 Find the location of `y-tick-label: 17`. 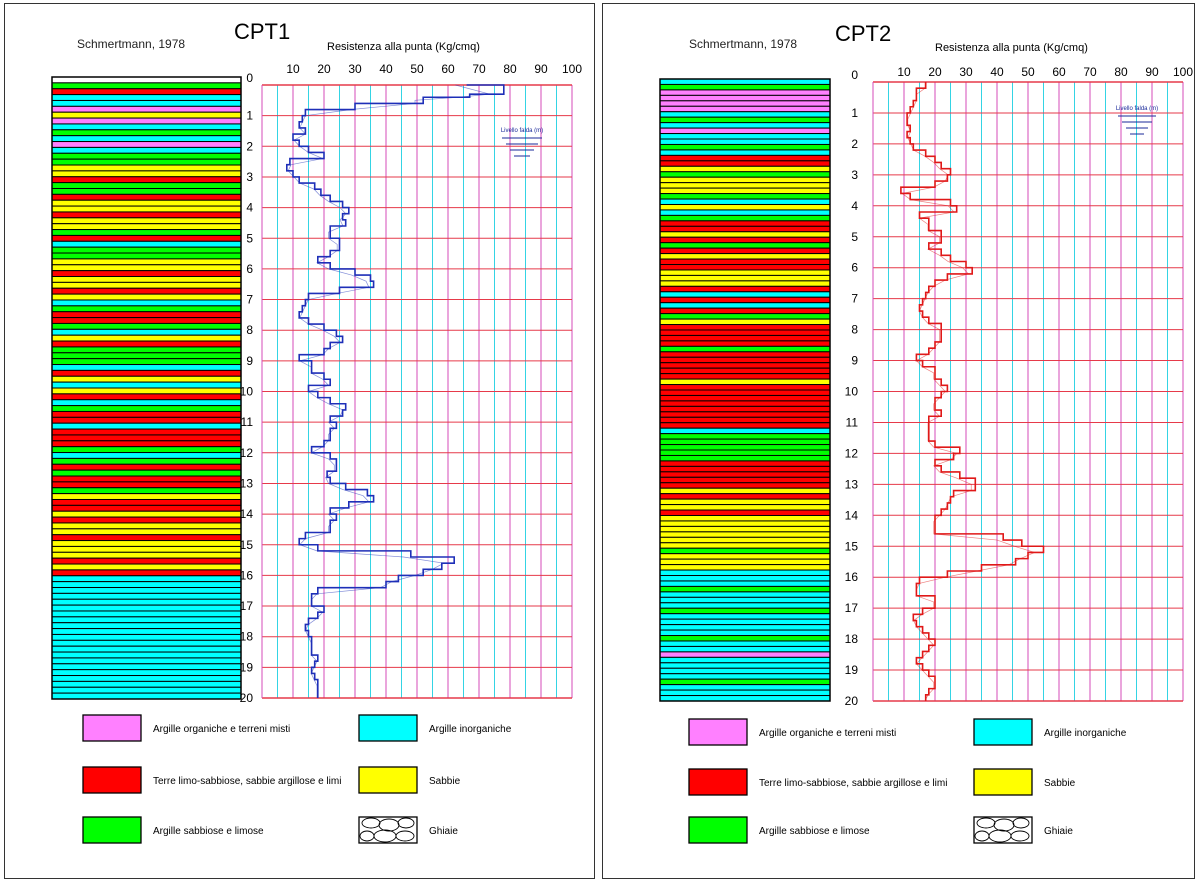

y-tick-label: 17 is located at coordinates (852, 608).